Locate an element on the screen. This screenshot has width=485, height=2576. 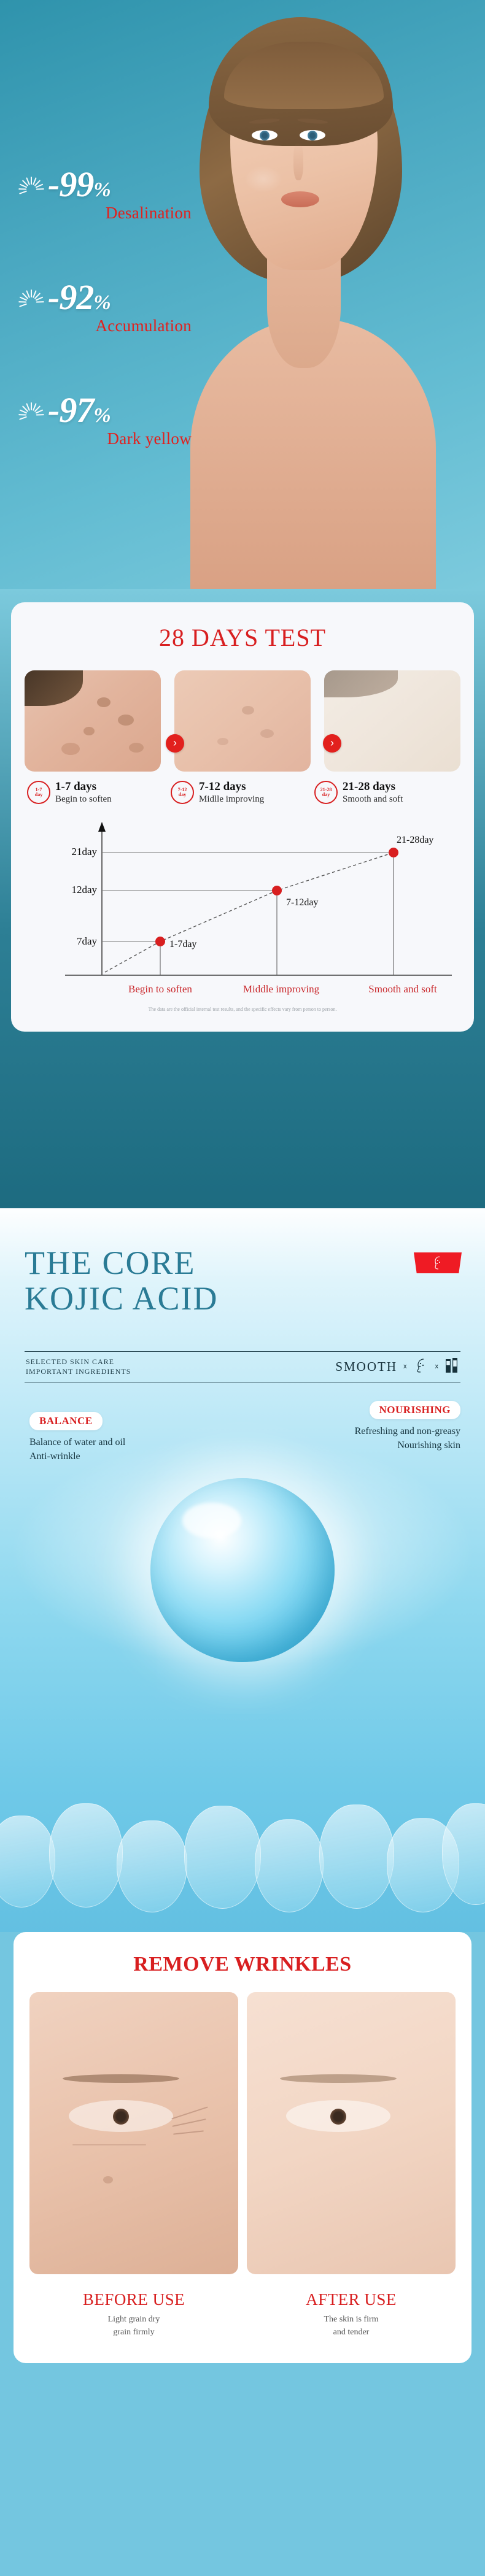
model-lips is located at coordinates (300, 199).